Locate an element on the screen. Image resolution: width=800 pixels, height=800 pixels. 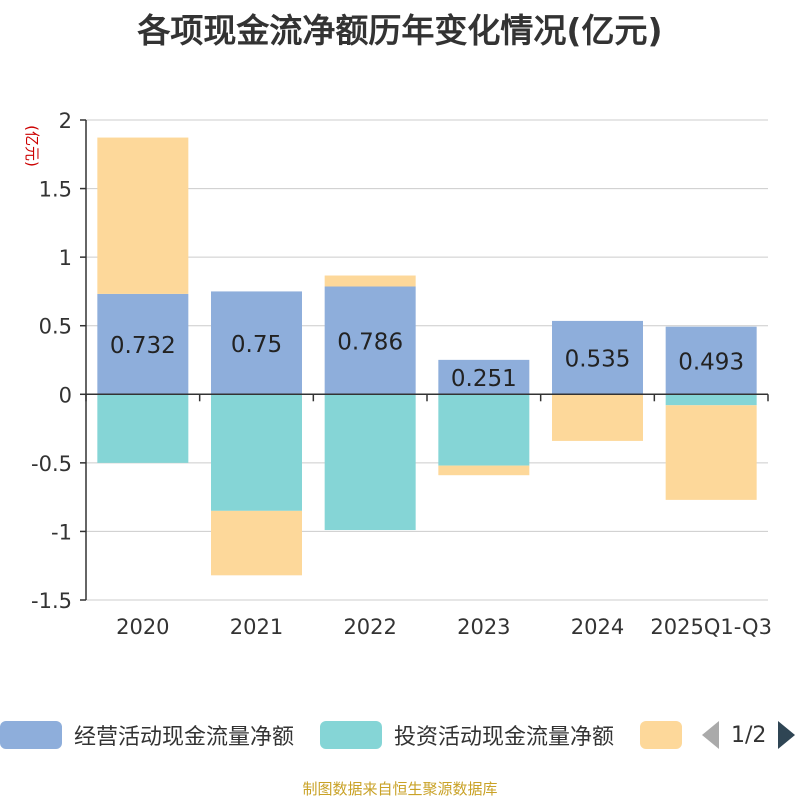
data-label: 0.493 is located at coordinates (711, 362).